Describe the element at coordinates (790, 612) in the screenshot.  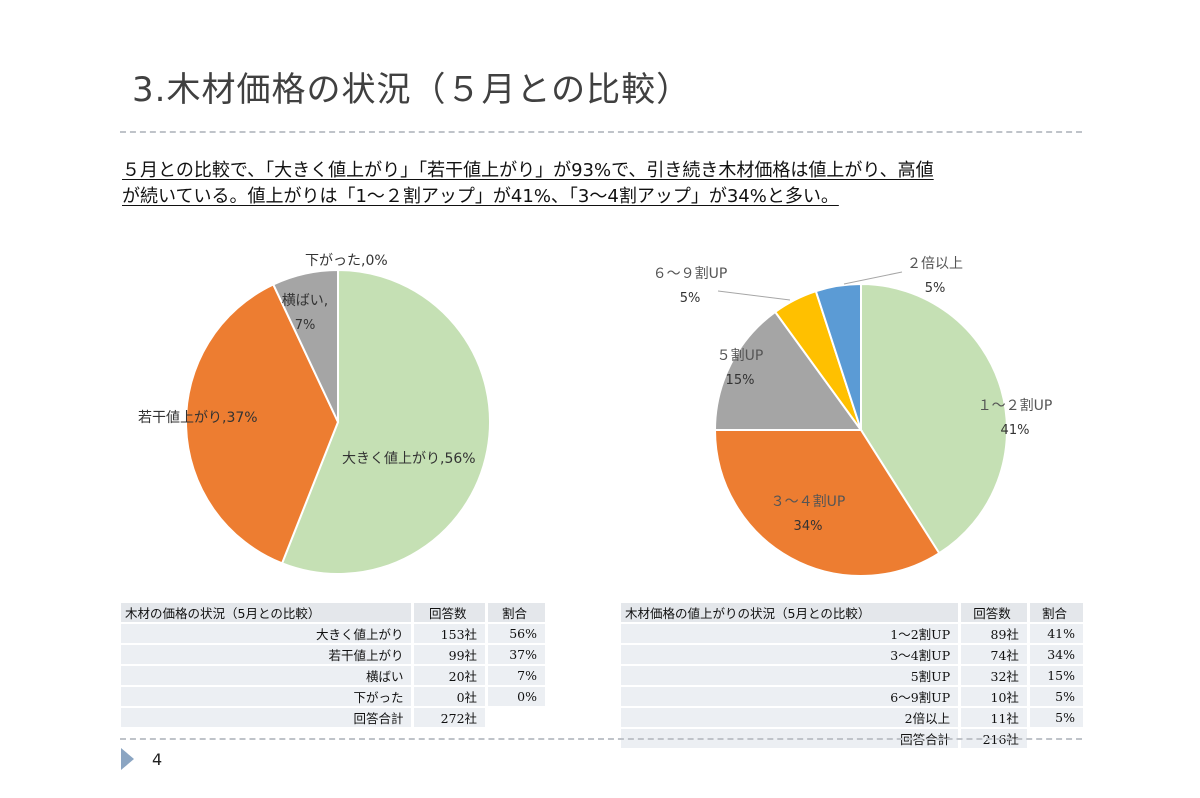
I see `column-header: 木材価格の値上がりの状況（5月との比較）` at that location.